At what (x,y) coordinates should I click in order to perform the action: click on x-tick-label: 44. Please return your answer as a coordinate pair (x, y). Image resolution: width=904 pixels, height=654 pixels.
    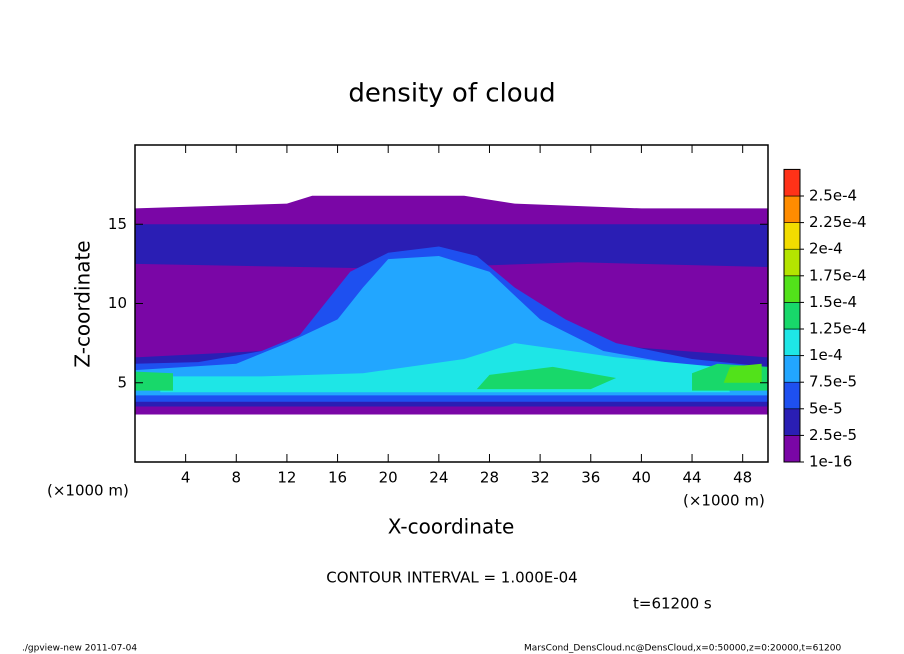
    Looking at the image, I should click on (691, 478).